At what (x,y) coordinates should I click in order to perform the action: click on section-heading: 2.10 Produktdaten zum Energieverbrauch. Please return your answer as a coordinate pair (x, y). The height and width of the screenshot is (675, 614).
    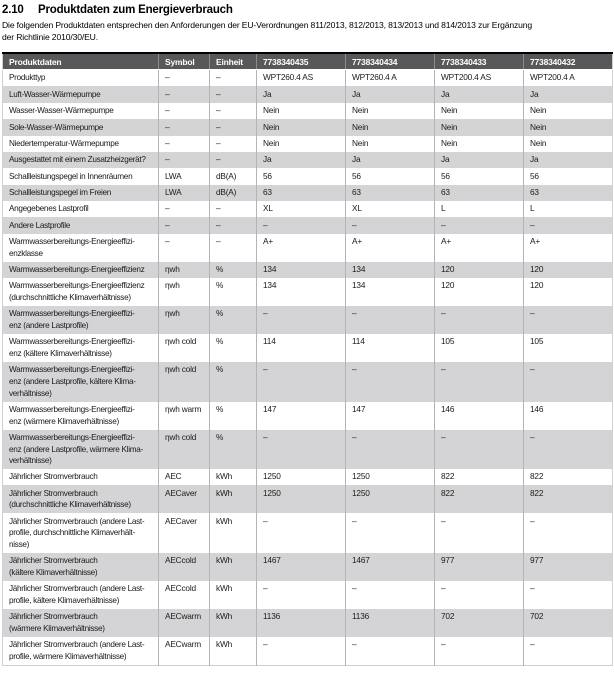
    Looking at the image, I should click on (307, 10).